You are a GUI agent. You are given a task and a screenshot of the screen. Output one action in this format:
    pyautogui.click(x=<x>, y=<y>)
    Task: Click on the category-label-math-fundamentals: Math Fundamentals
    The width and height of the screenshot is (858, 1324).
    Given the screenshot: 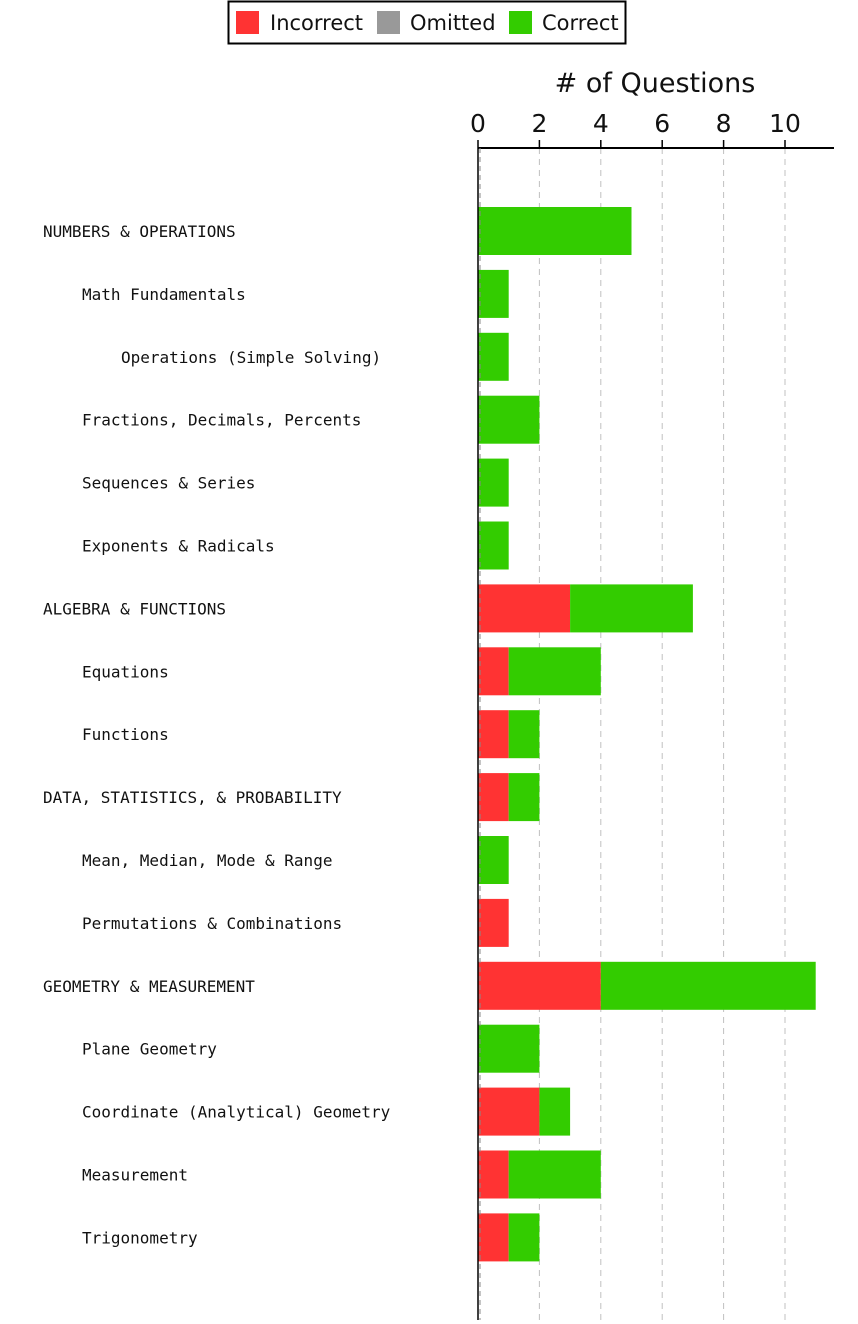 What is the action you would take?
    pyautogui.click(x=164, y=294)
    